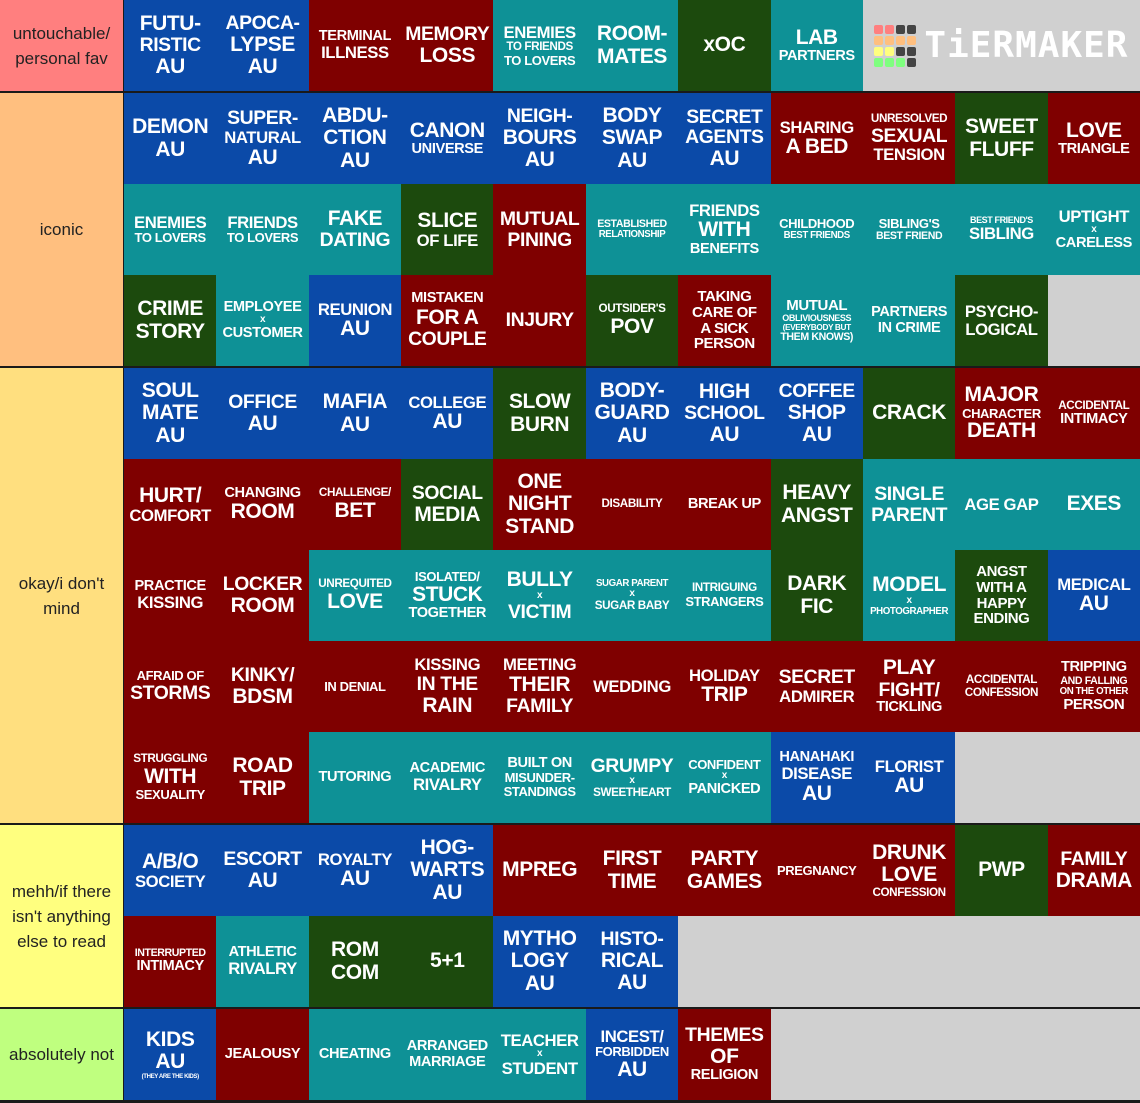 Image resolution: width=1140 pixels, height=1103 pixels. What do you see at coordinates (816, 413) in the screenshot?
I see `tier-item: COFFEE SHOP AU` at bounding box center [816, 413].